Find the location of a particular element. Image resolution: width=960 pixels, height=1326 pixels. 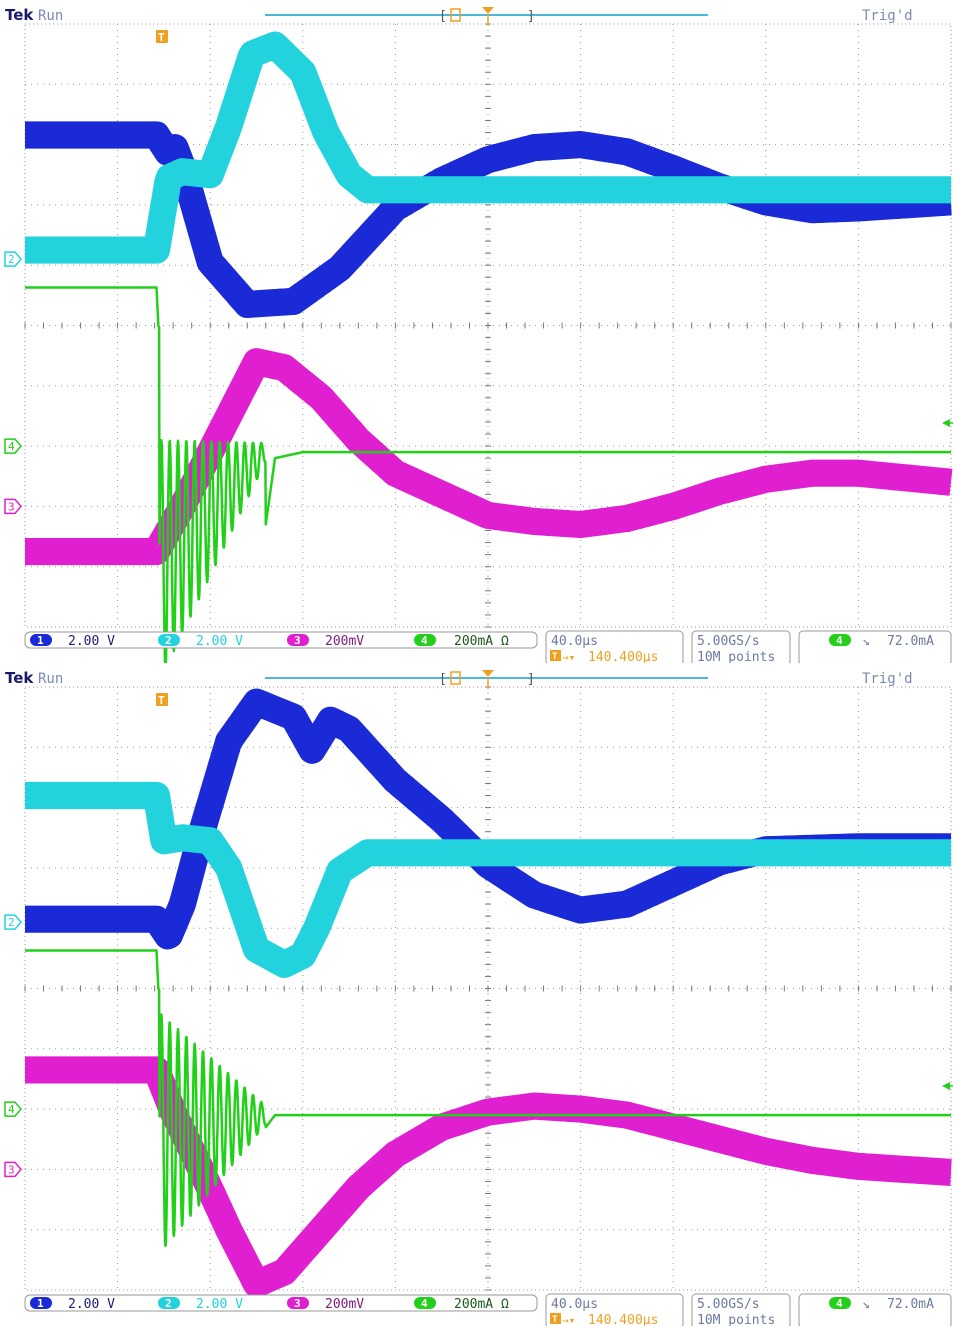

trigger-box: 4 ↘ 72.0mA is located at coordinates (875, 646).